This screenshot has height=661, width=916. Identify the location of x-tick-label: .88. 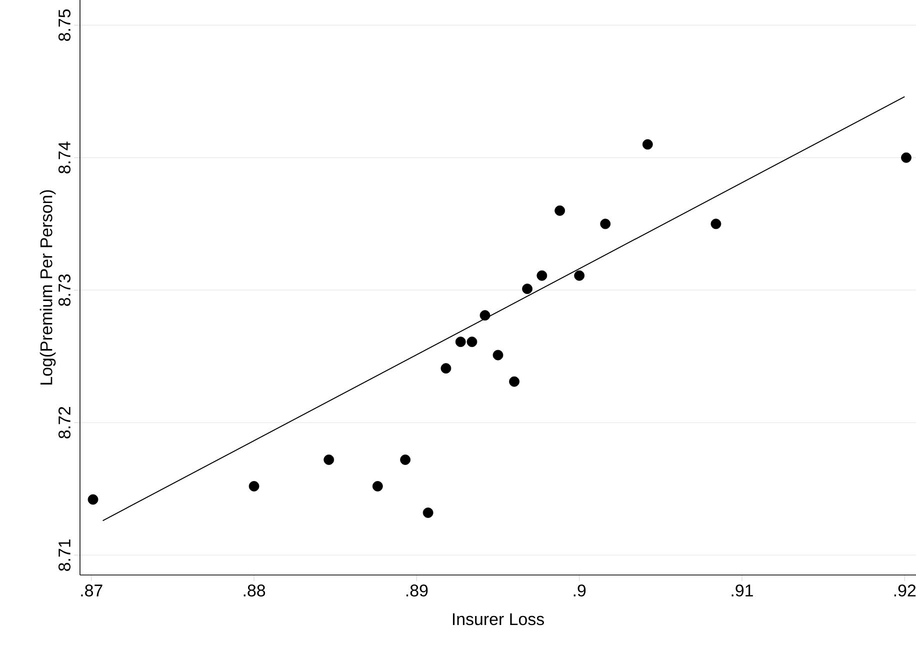
(255, 590).